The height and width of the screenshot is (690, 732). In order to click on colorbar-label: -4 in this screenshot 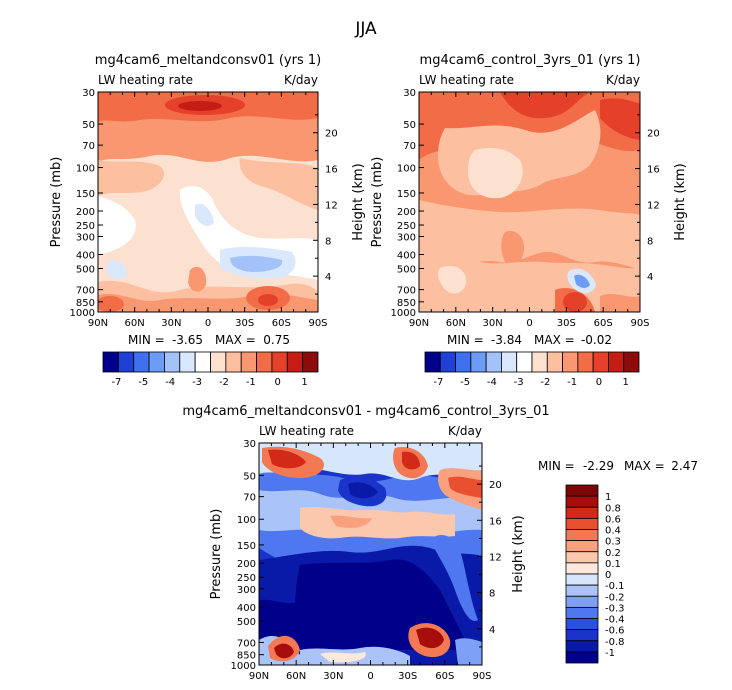, I will do `click(170, 382)`.